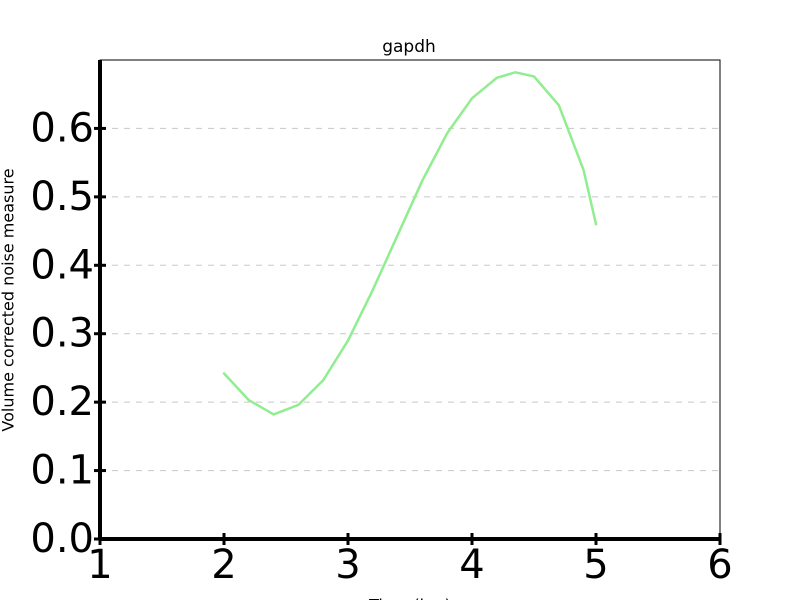 Image resolution: width=800 pixels, height=600 pixels. What do you see at coordinates (62, 197) in the screenshot?
I see `y-tick-label: 0.5` at bounding box center [62, 197].